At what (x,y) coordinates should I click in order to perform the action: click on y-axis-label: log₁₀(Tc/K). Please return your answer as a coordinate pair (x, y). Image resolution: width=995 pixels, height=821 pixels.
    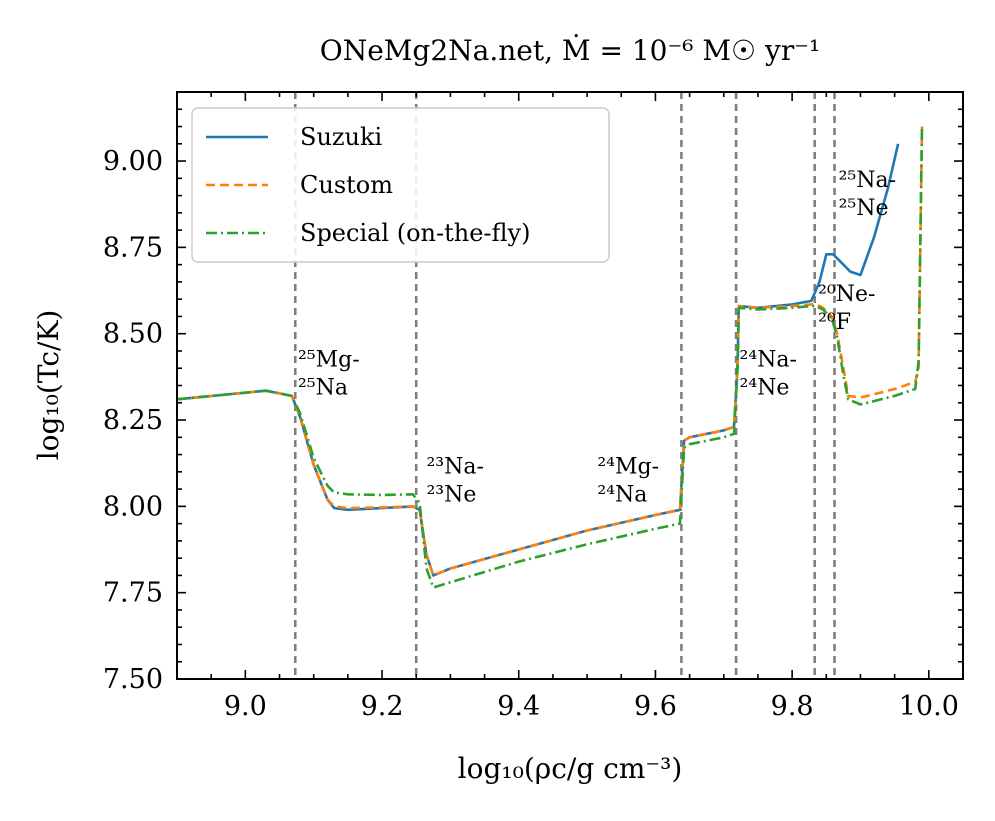
    Looking at the image, I should click on (48, 385).